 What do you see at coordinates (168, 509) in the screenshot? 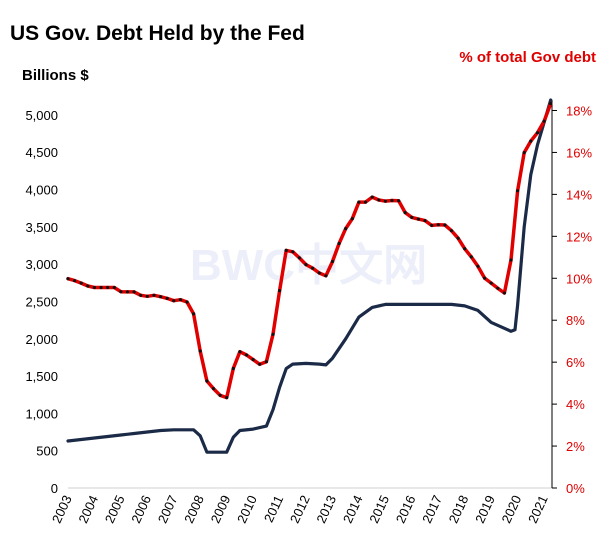
I see `x-tick-label: 2007` at bounding box center [168, 509].